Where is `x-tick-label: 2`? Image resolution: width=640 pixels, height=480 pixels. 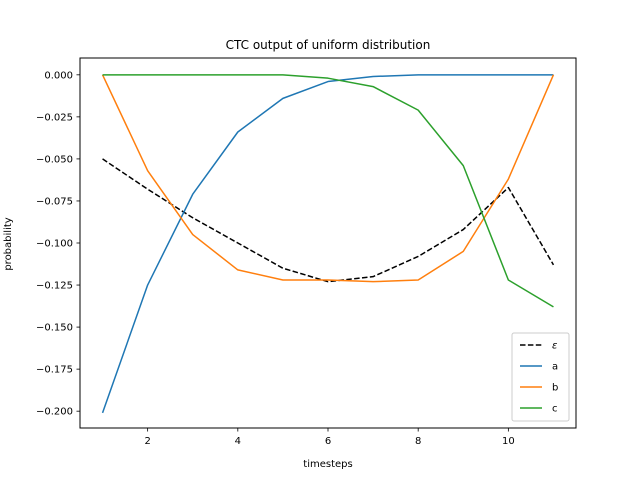 x-tick-label: 2 is located at coordinates (147, 441).